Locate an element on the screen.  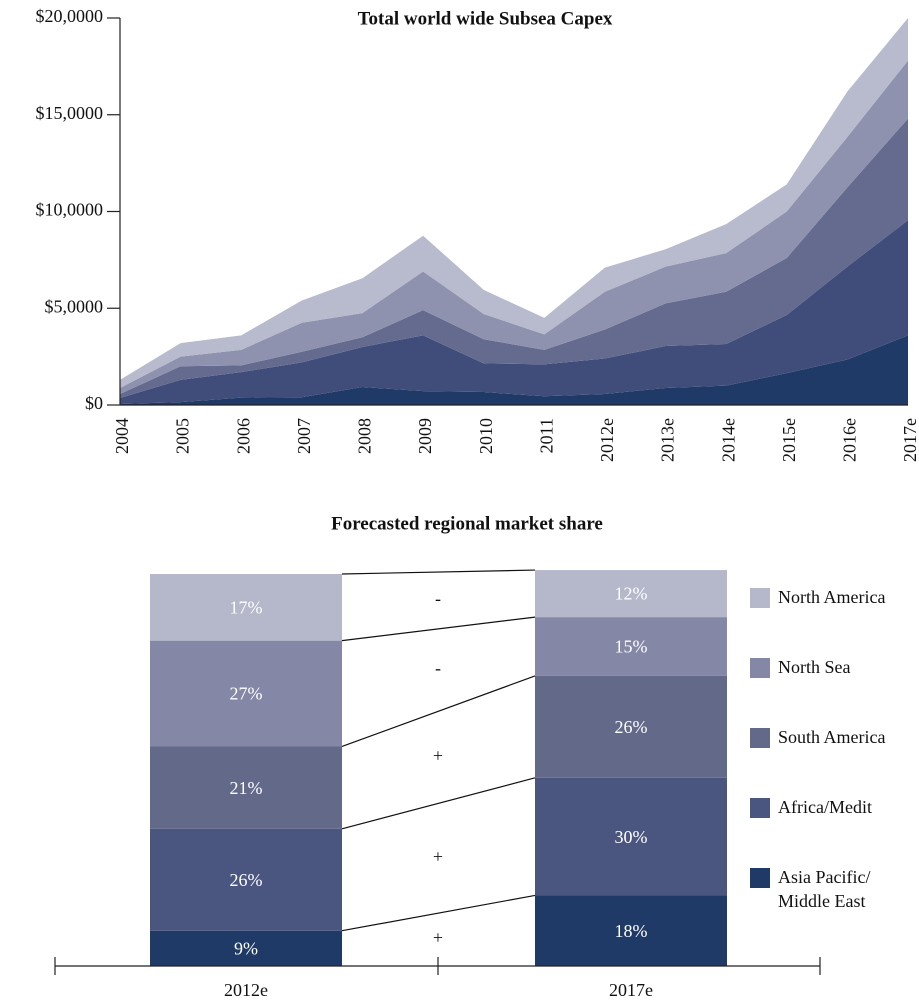
legend-label-box: South America is located at coordinates (832, 737).